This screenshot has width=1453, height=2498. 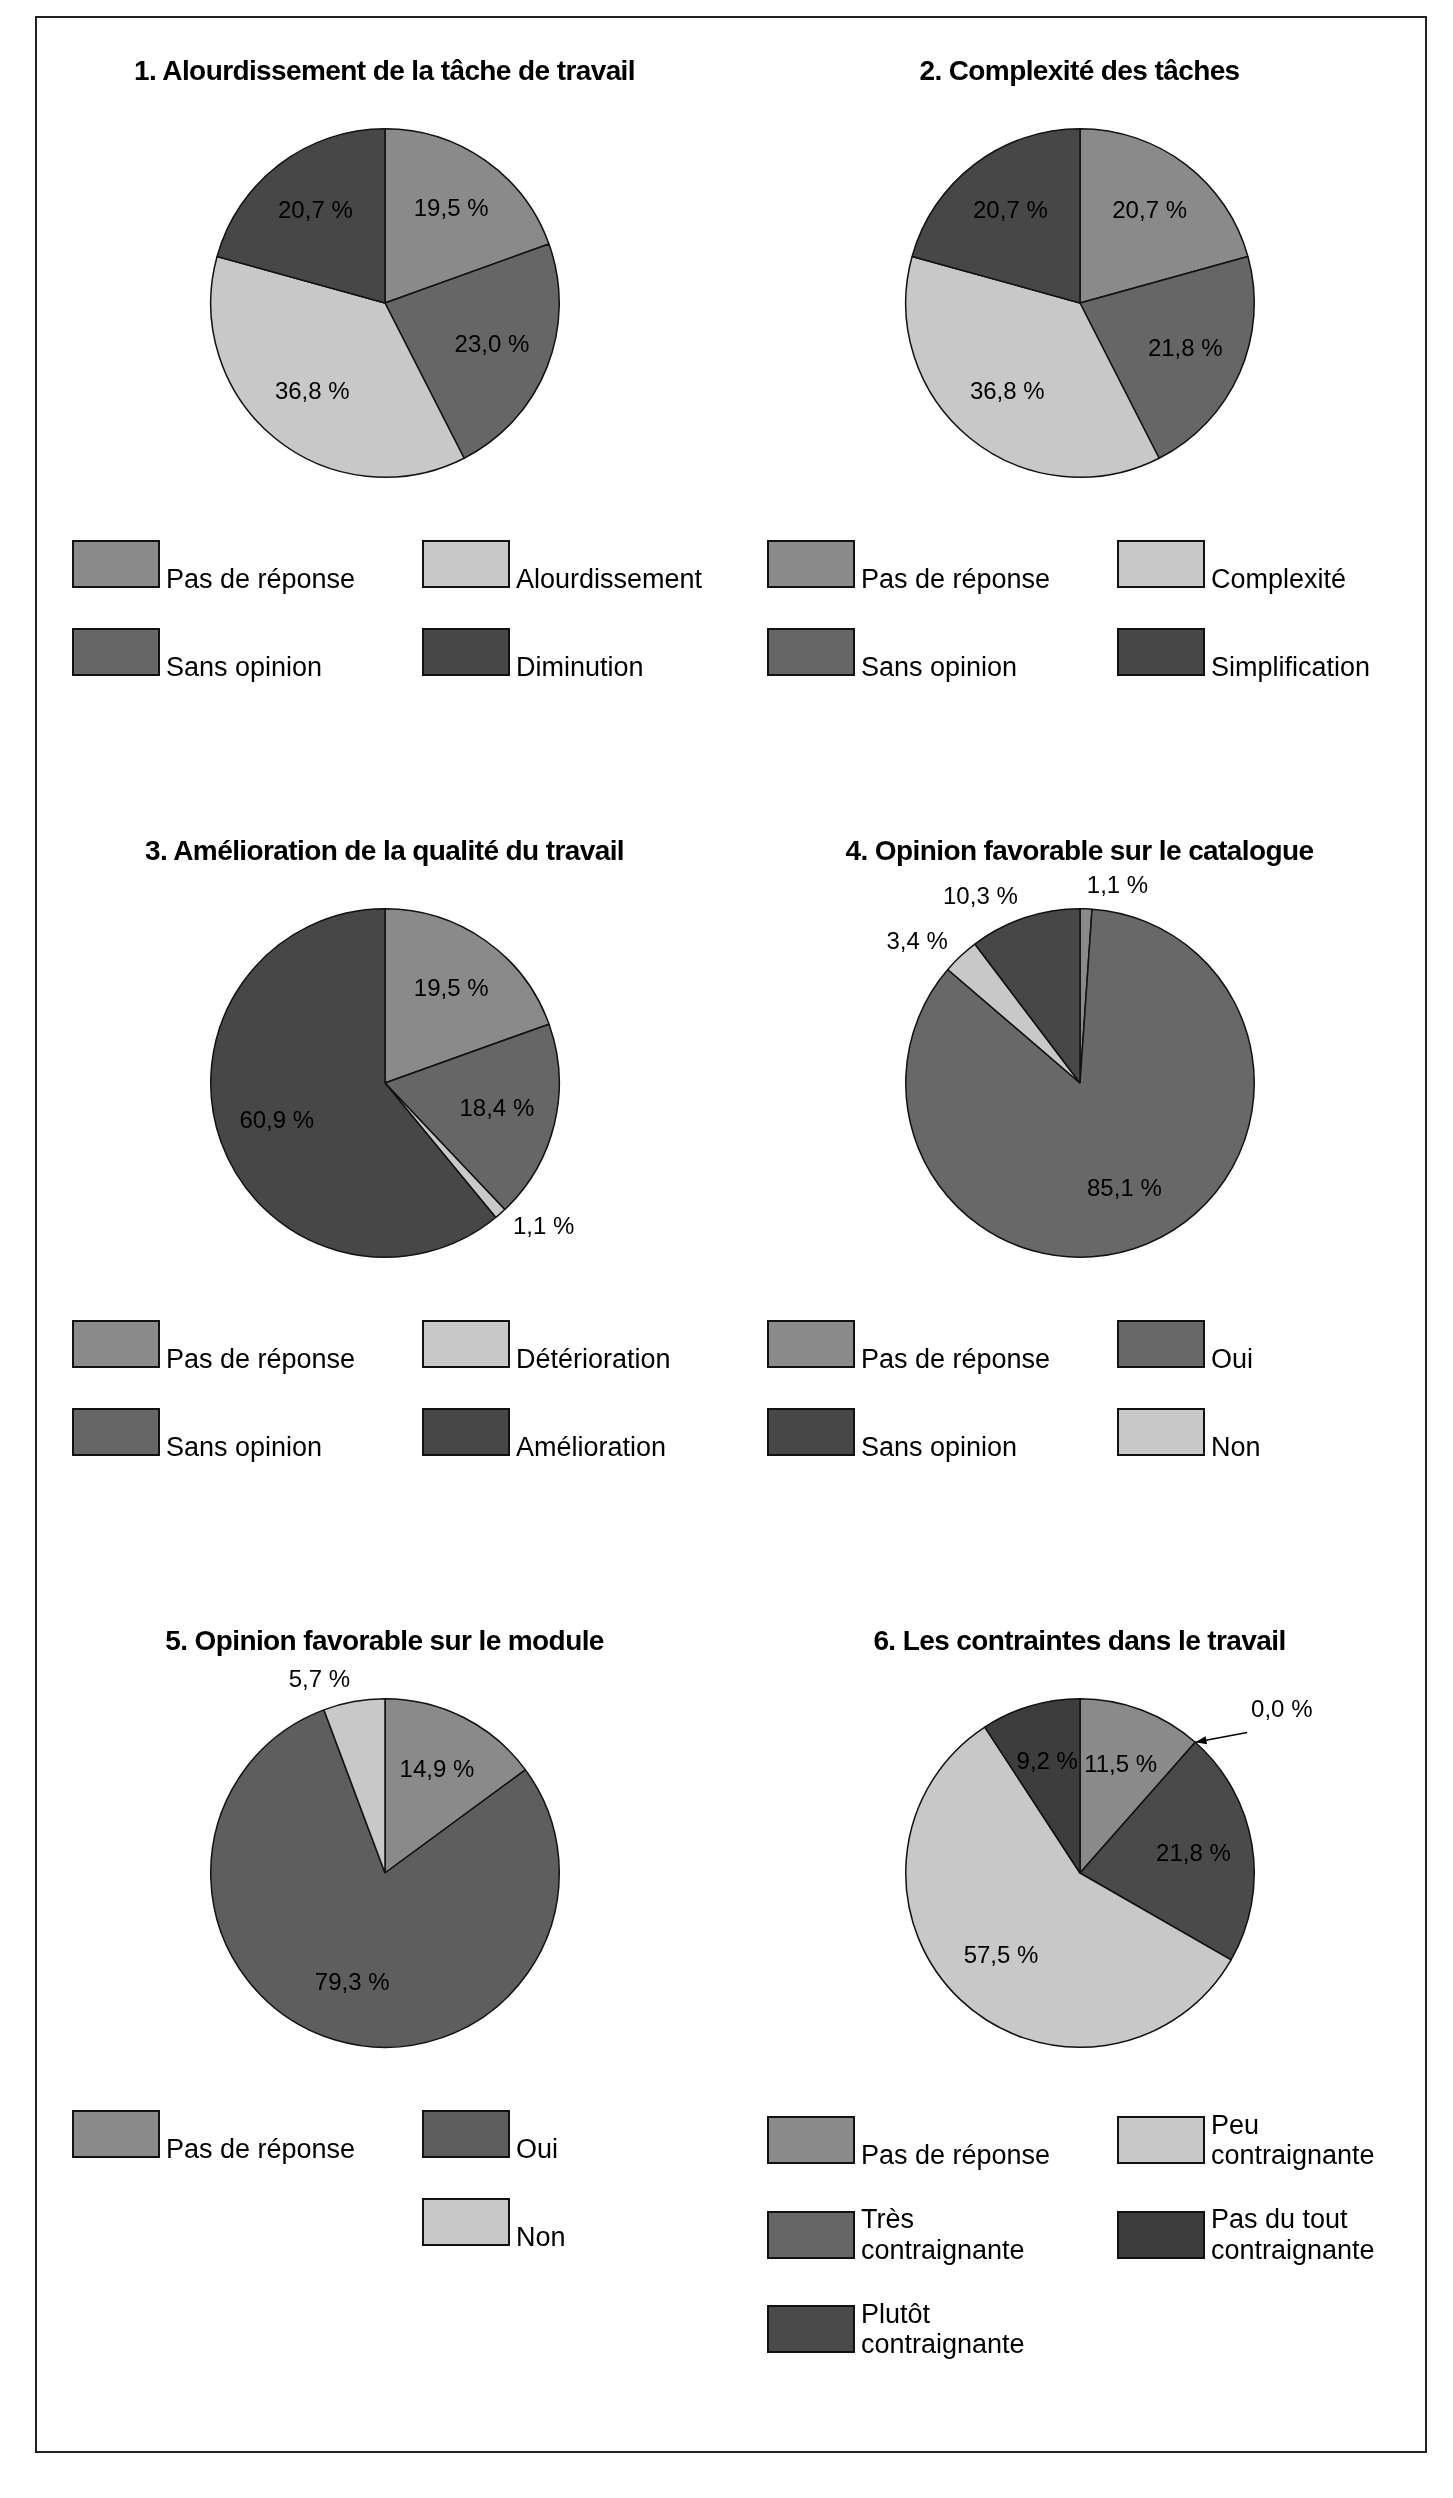 I want to click on legend-label: Très contraignante, so click(x=943, y=2234).